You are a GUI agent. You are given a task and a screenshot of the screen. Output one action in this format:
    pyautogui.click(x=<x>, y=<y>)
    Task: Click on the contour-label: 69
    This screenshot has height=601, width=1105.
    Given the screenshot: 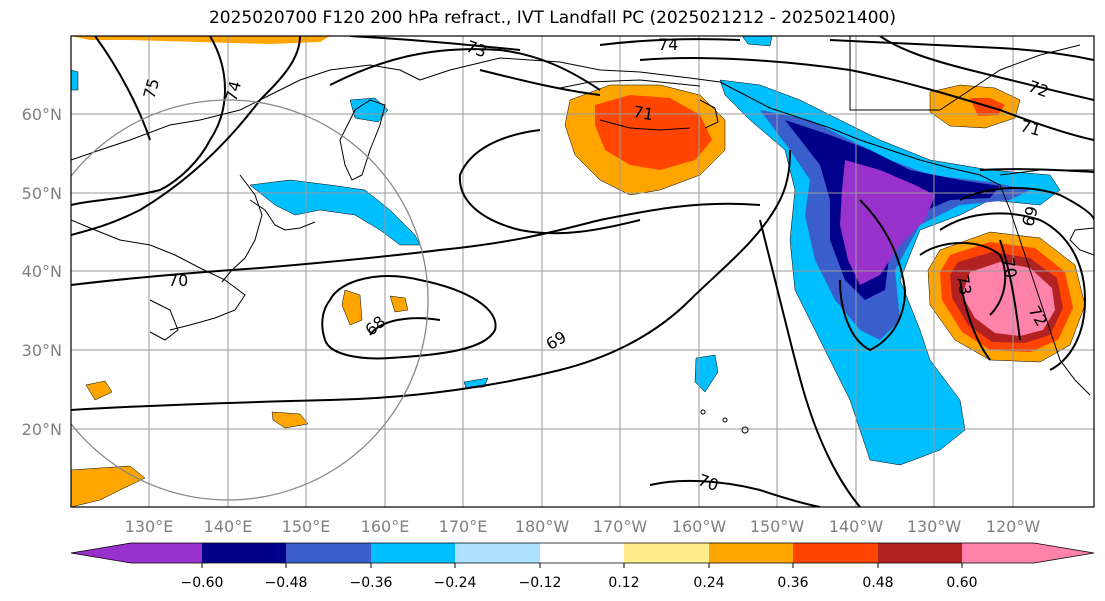 What is the action you would take?
    pyautogui.click(x=1030, y=216)
    